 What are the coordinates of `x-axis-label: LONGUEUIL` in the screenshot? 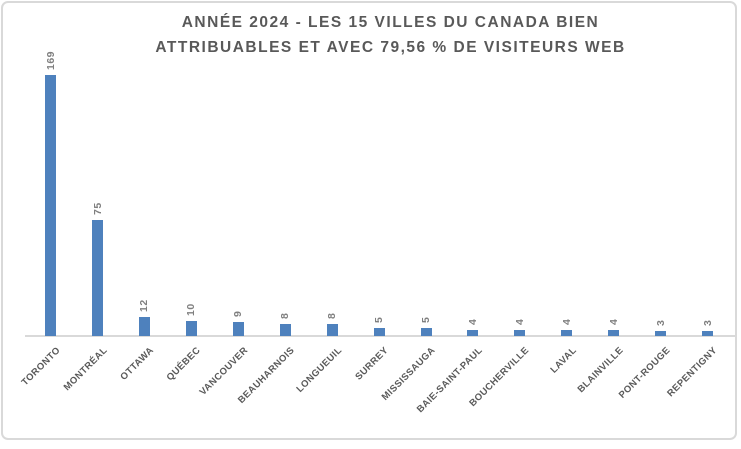 It's located at (319, 370).